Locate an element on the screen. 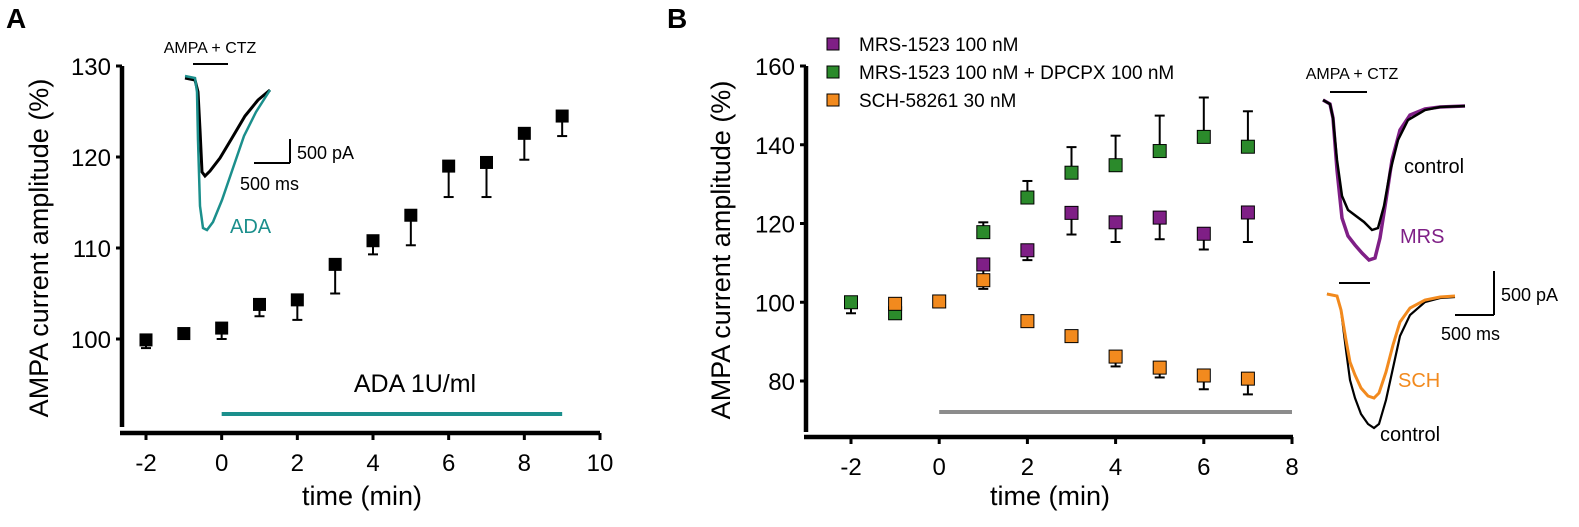  panel-b-inset-application-label: AMPA + CTZ is located at coordinates (1352, 74).